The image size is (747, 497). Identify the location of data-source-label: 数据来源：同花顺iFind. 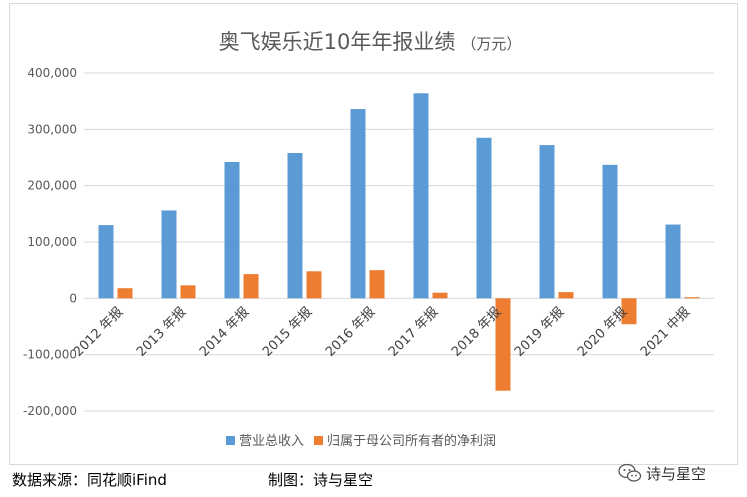
(89, 480).